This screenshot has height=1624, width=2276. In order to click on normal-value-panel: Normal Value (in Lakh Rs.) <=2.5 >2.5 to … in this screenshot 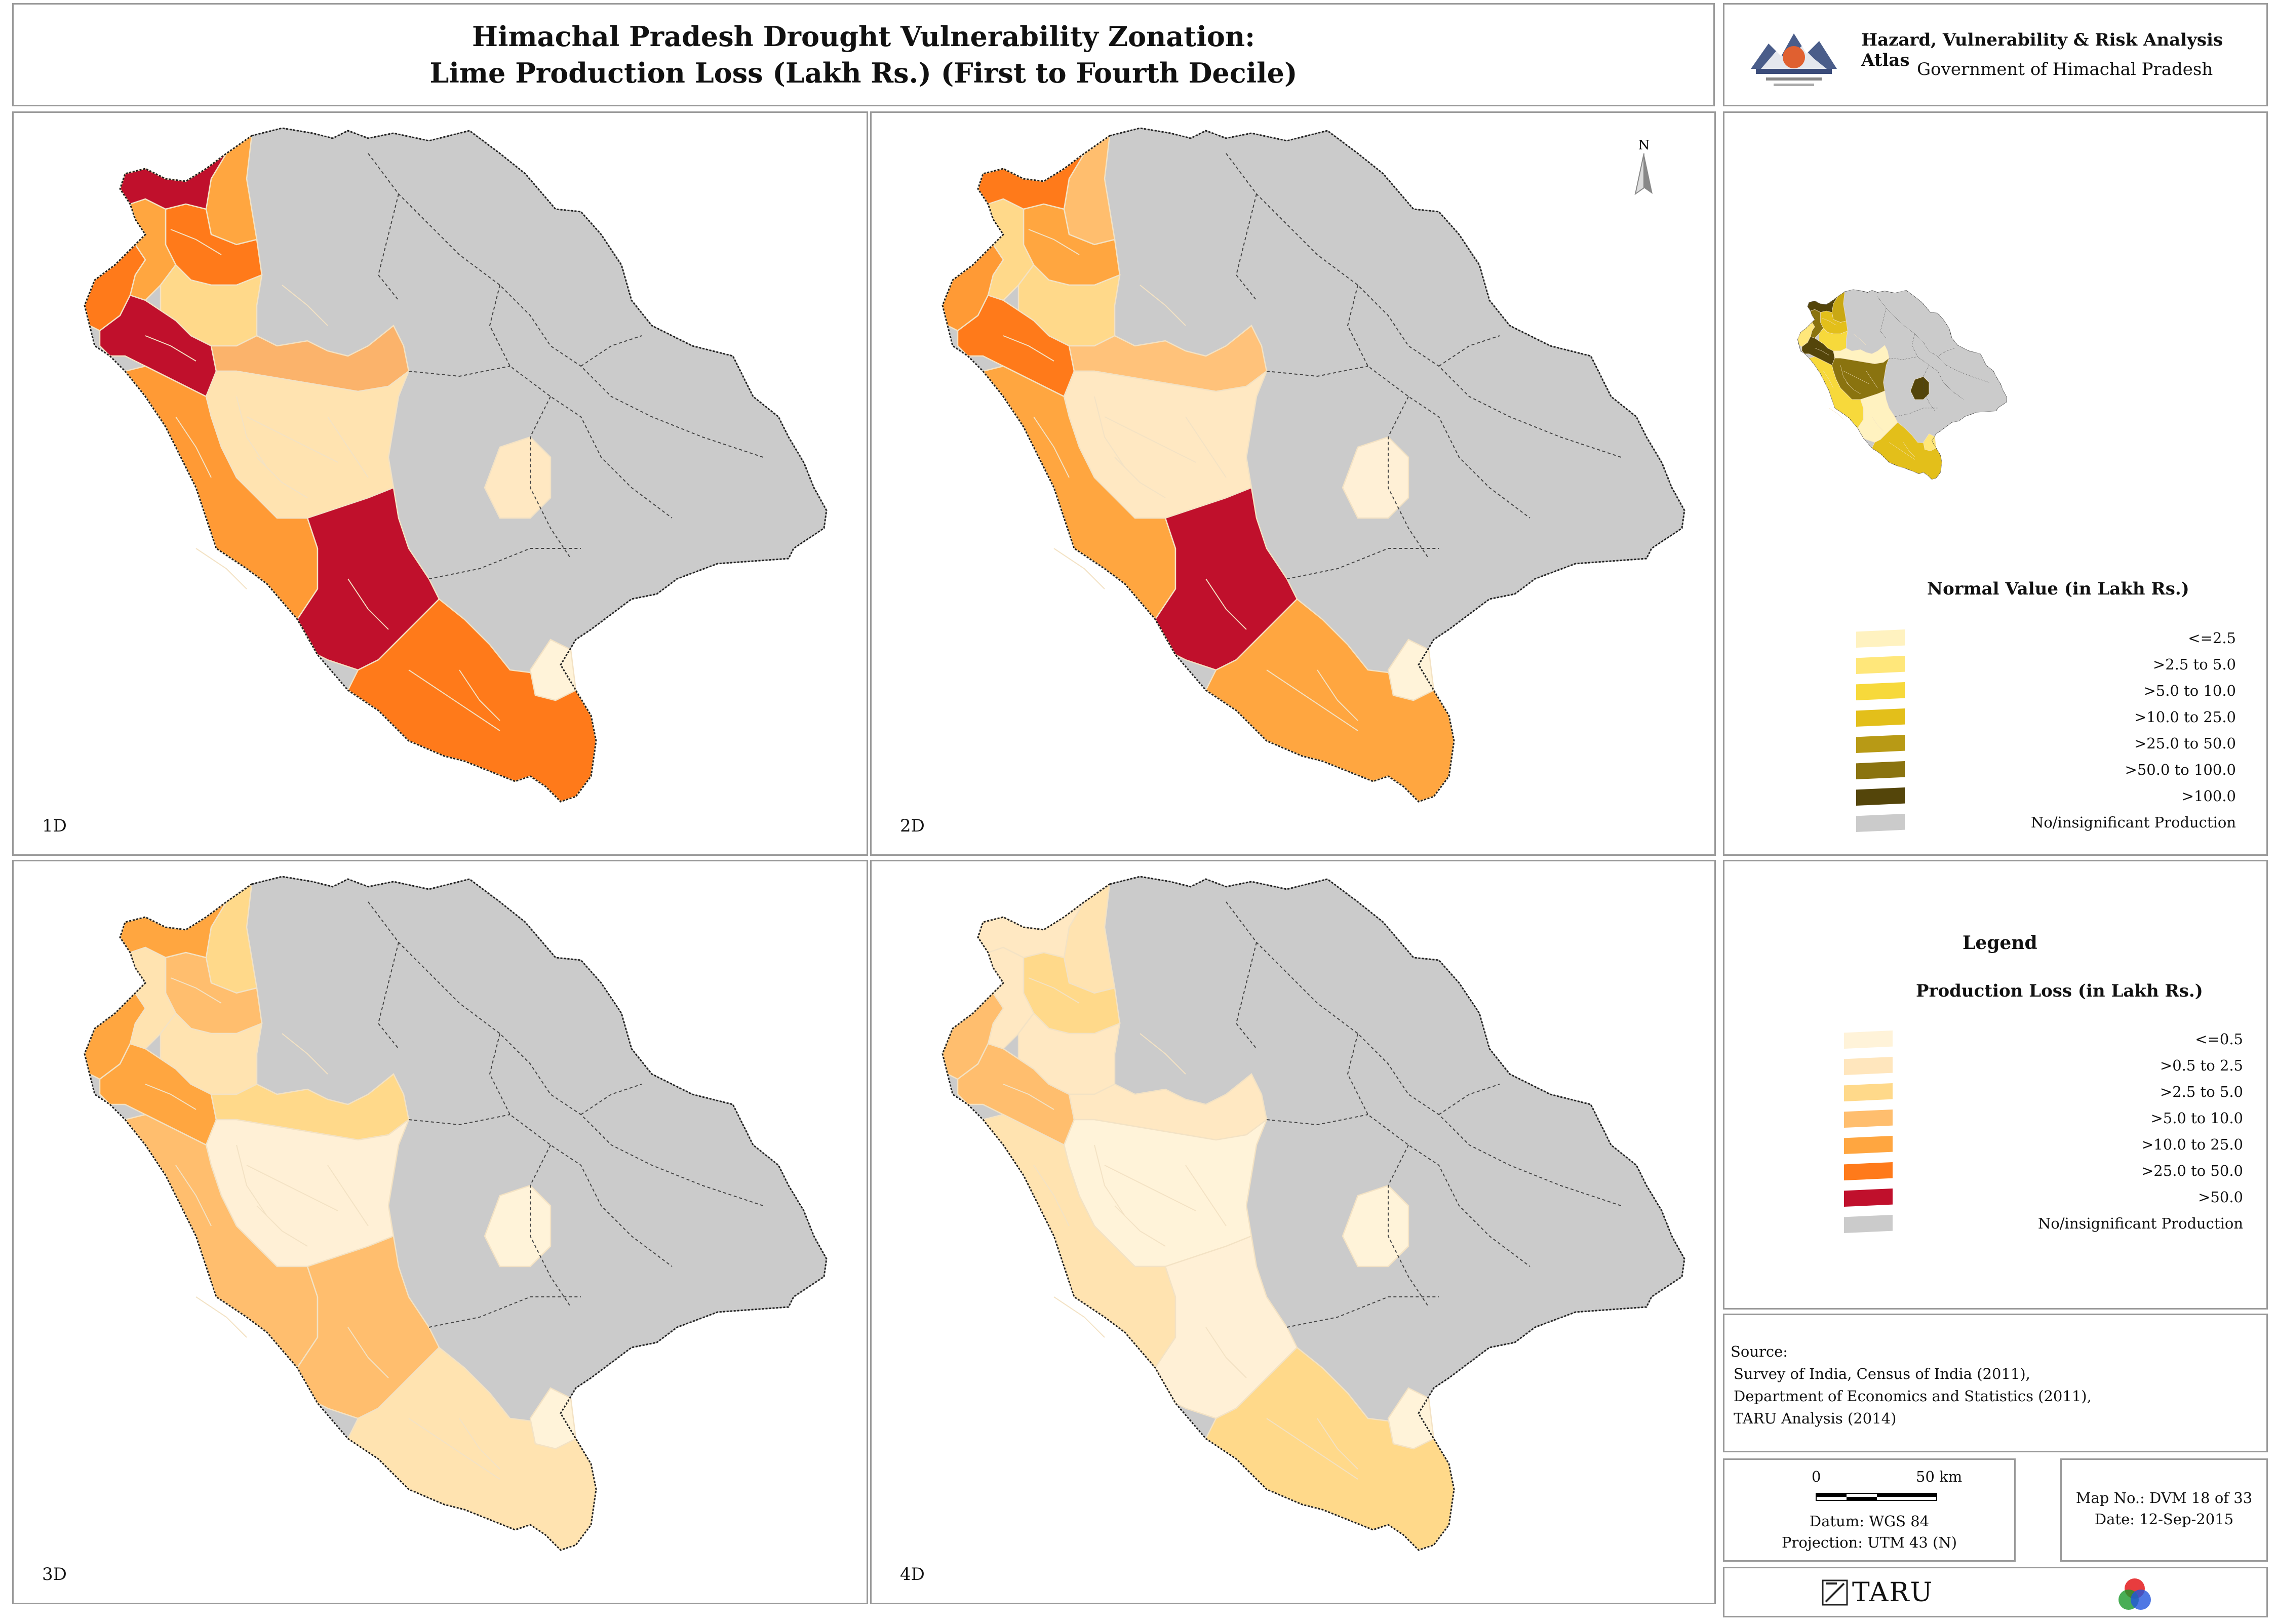, I will do `click(1995, 483)`.